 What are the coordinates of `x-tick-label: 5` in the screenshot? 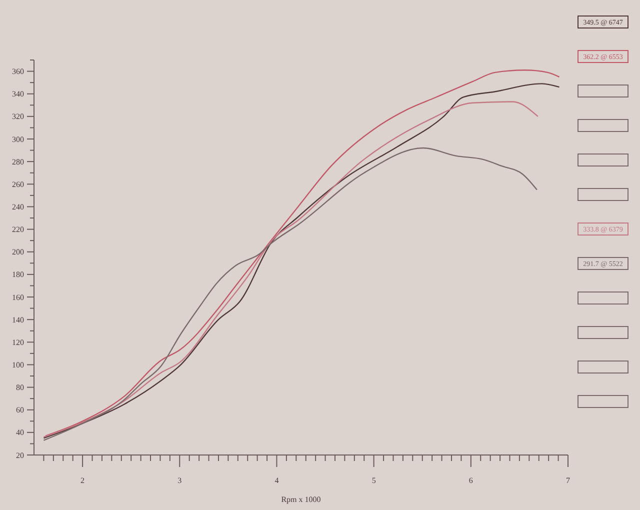 It's located at (374, 480).